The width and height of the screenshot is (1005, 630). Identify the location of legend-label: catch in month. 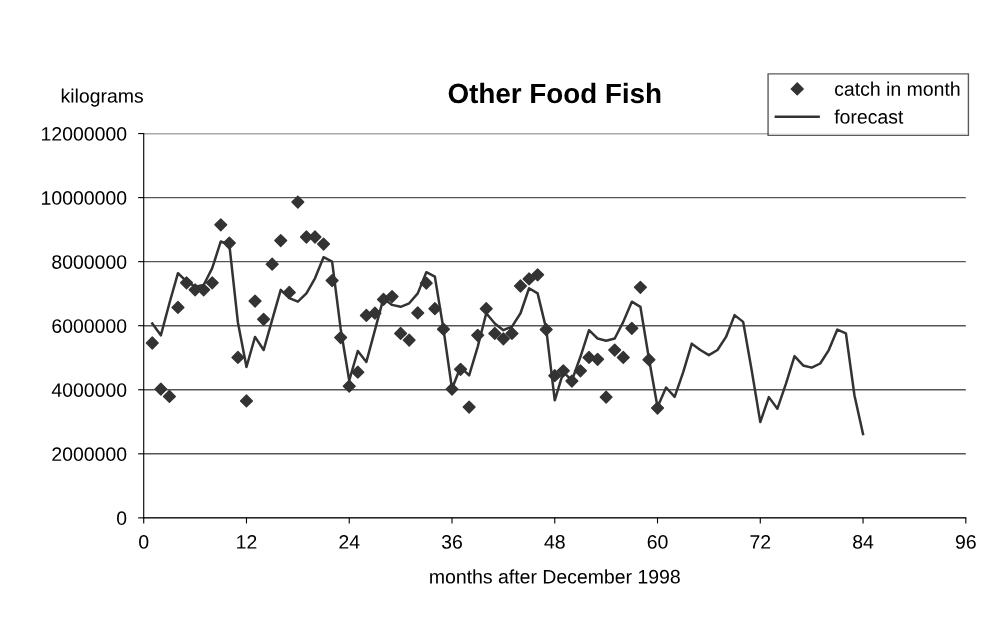
(897, 88).